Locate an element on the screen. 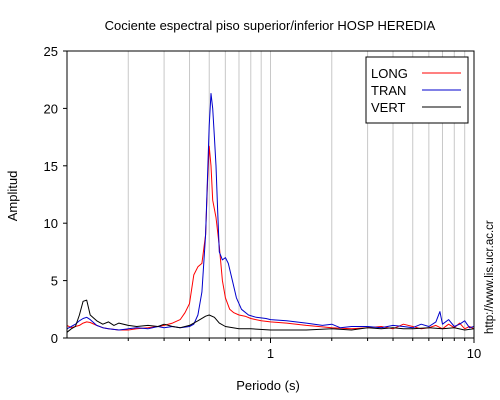 This screenshot has height=400, width=500. x-axis-label: Periodo (s) is located at coordinates (268, 385).